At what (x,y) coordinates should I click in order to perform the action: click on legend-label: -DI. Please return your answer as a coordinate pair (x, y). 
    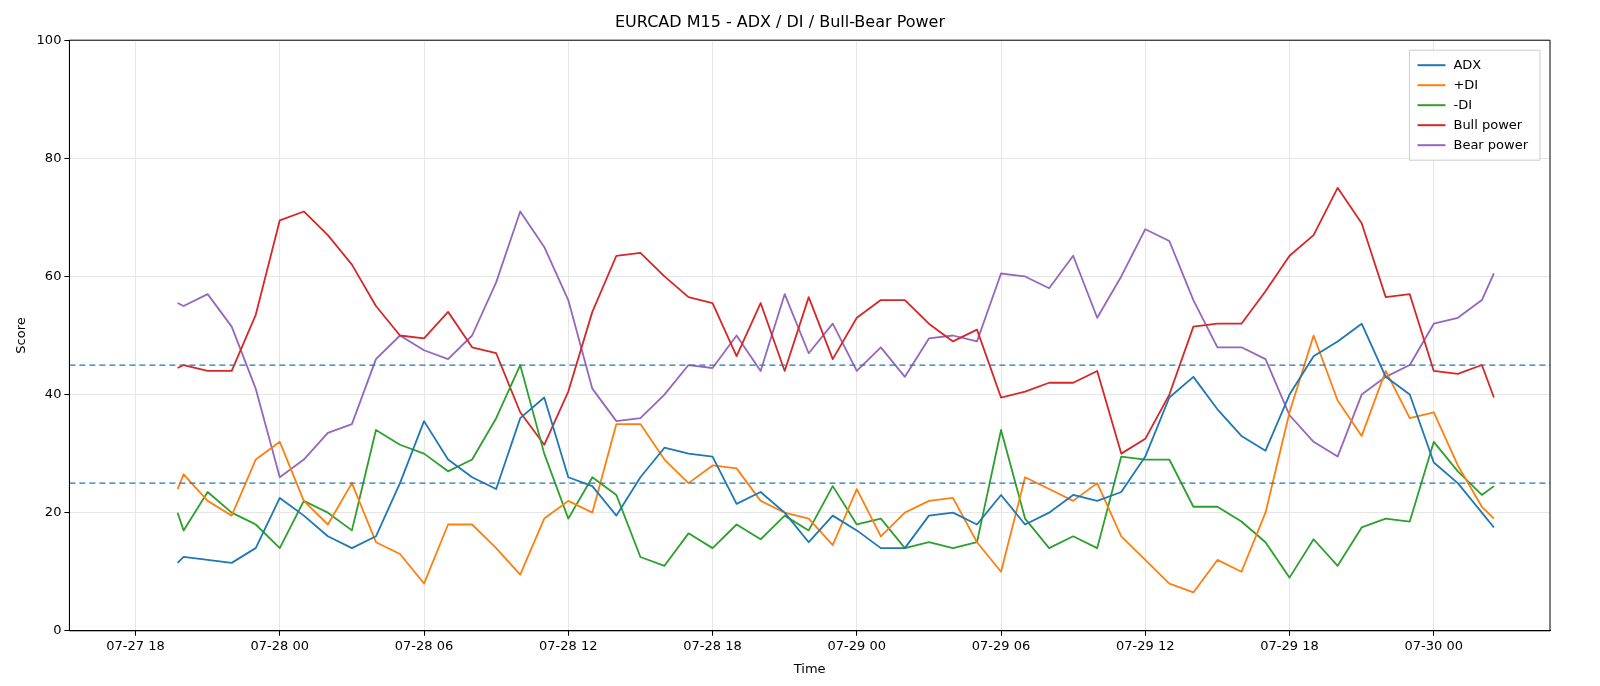
    Looking at the image, I should click on (1463, 104).